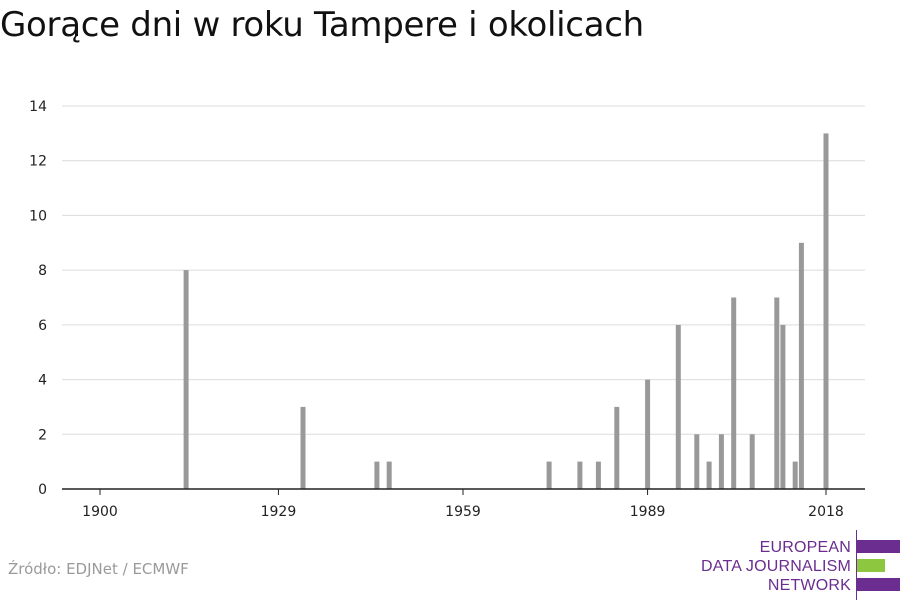 The image size is (900, 600). Describe the element at coordinates (878, 546) in the screenshot. I see `logo-bar-top` at that location.